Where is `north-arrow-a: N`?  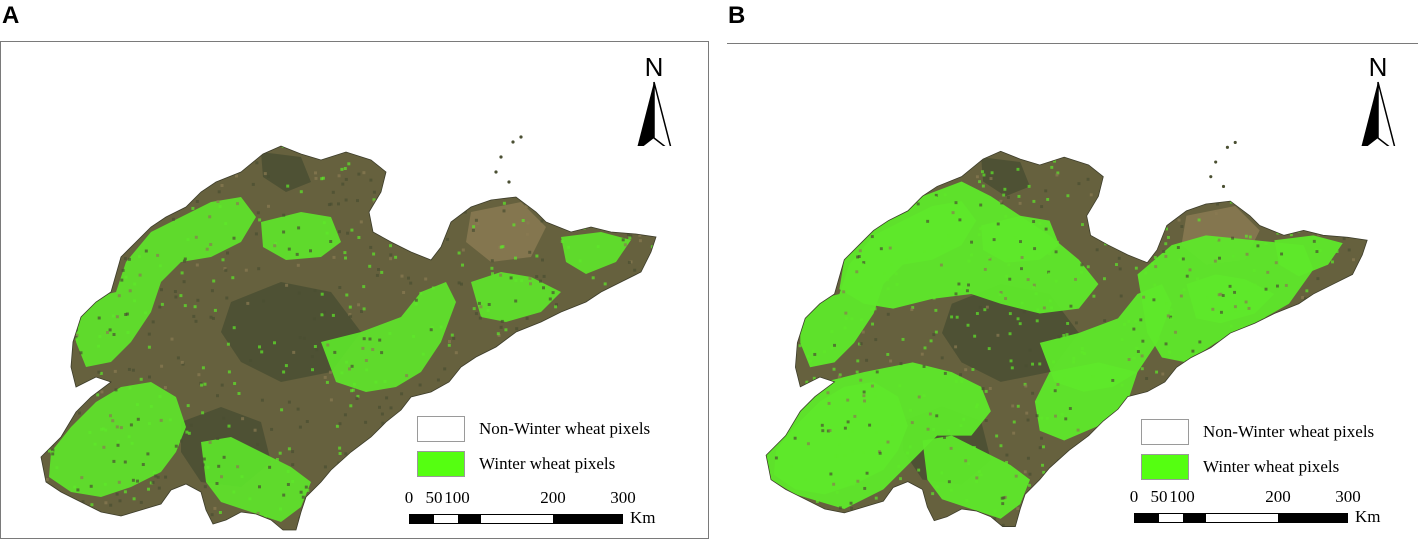 north-arrow-a: N is located at coordinates (654, 100).